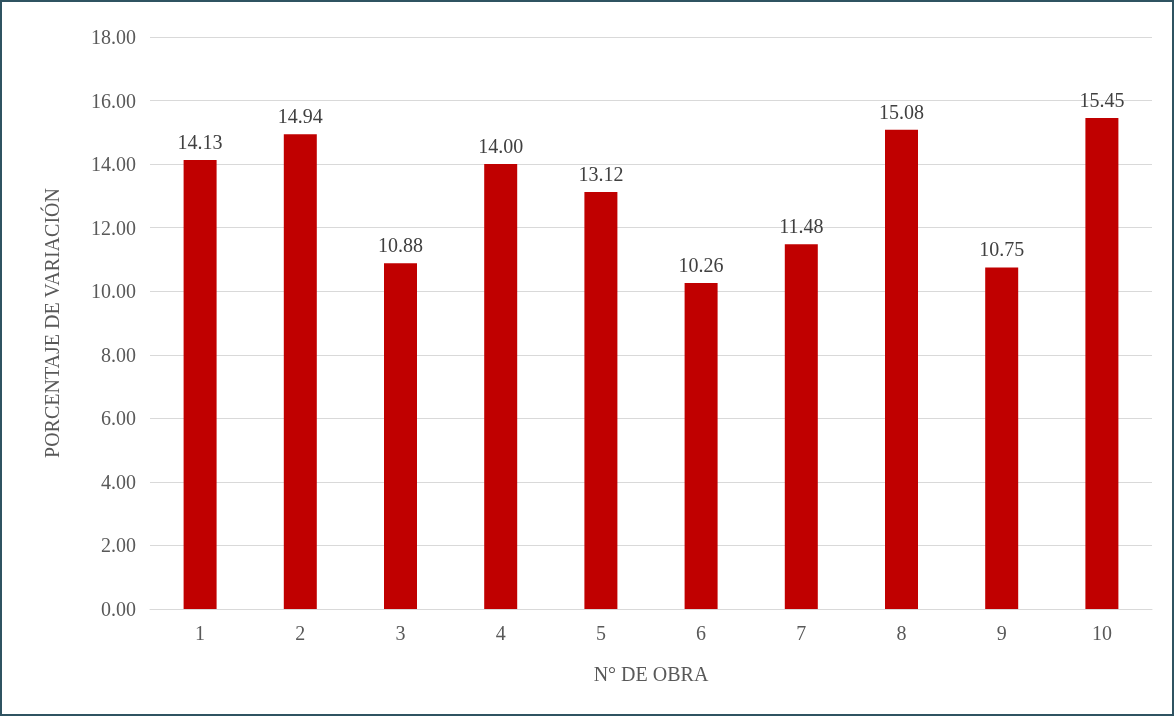 The width and height of the screenshot is (1174, 716). Describe the element at coordinates (701, 633) in the screenshot. I see `x-tick-label: 6` at that location.